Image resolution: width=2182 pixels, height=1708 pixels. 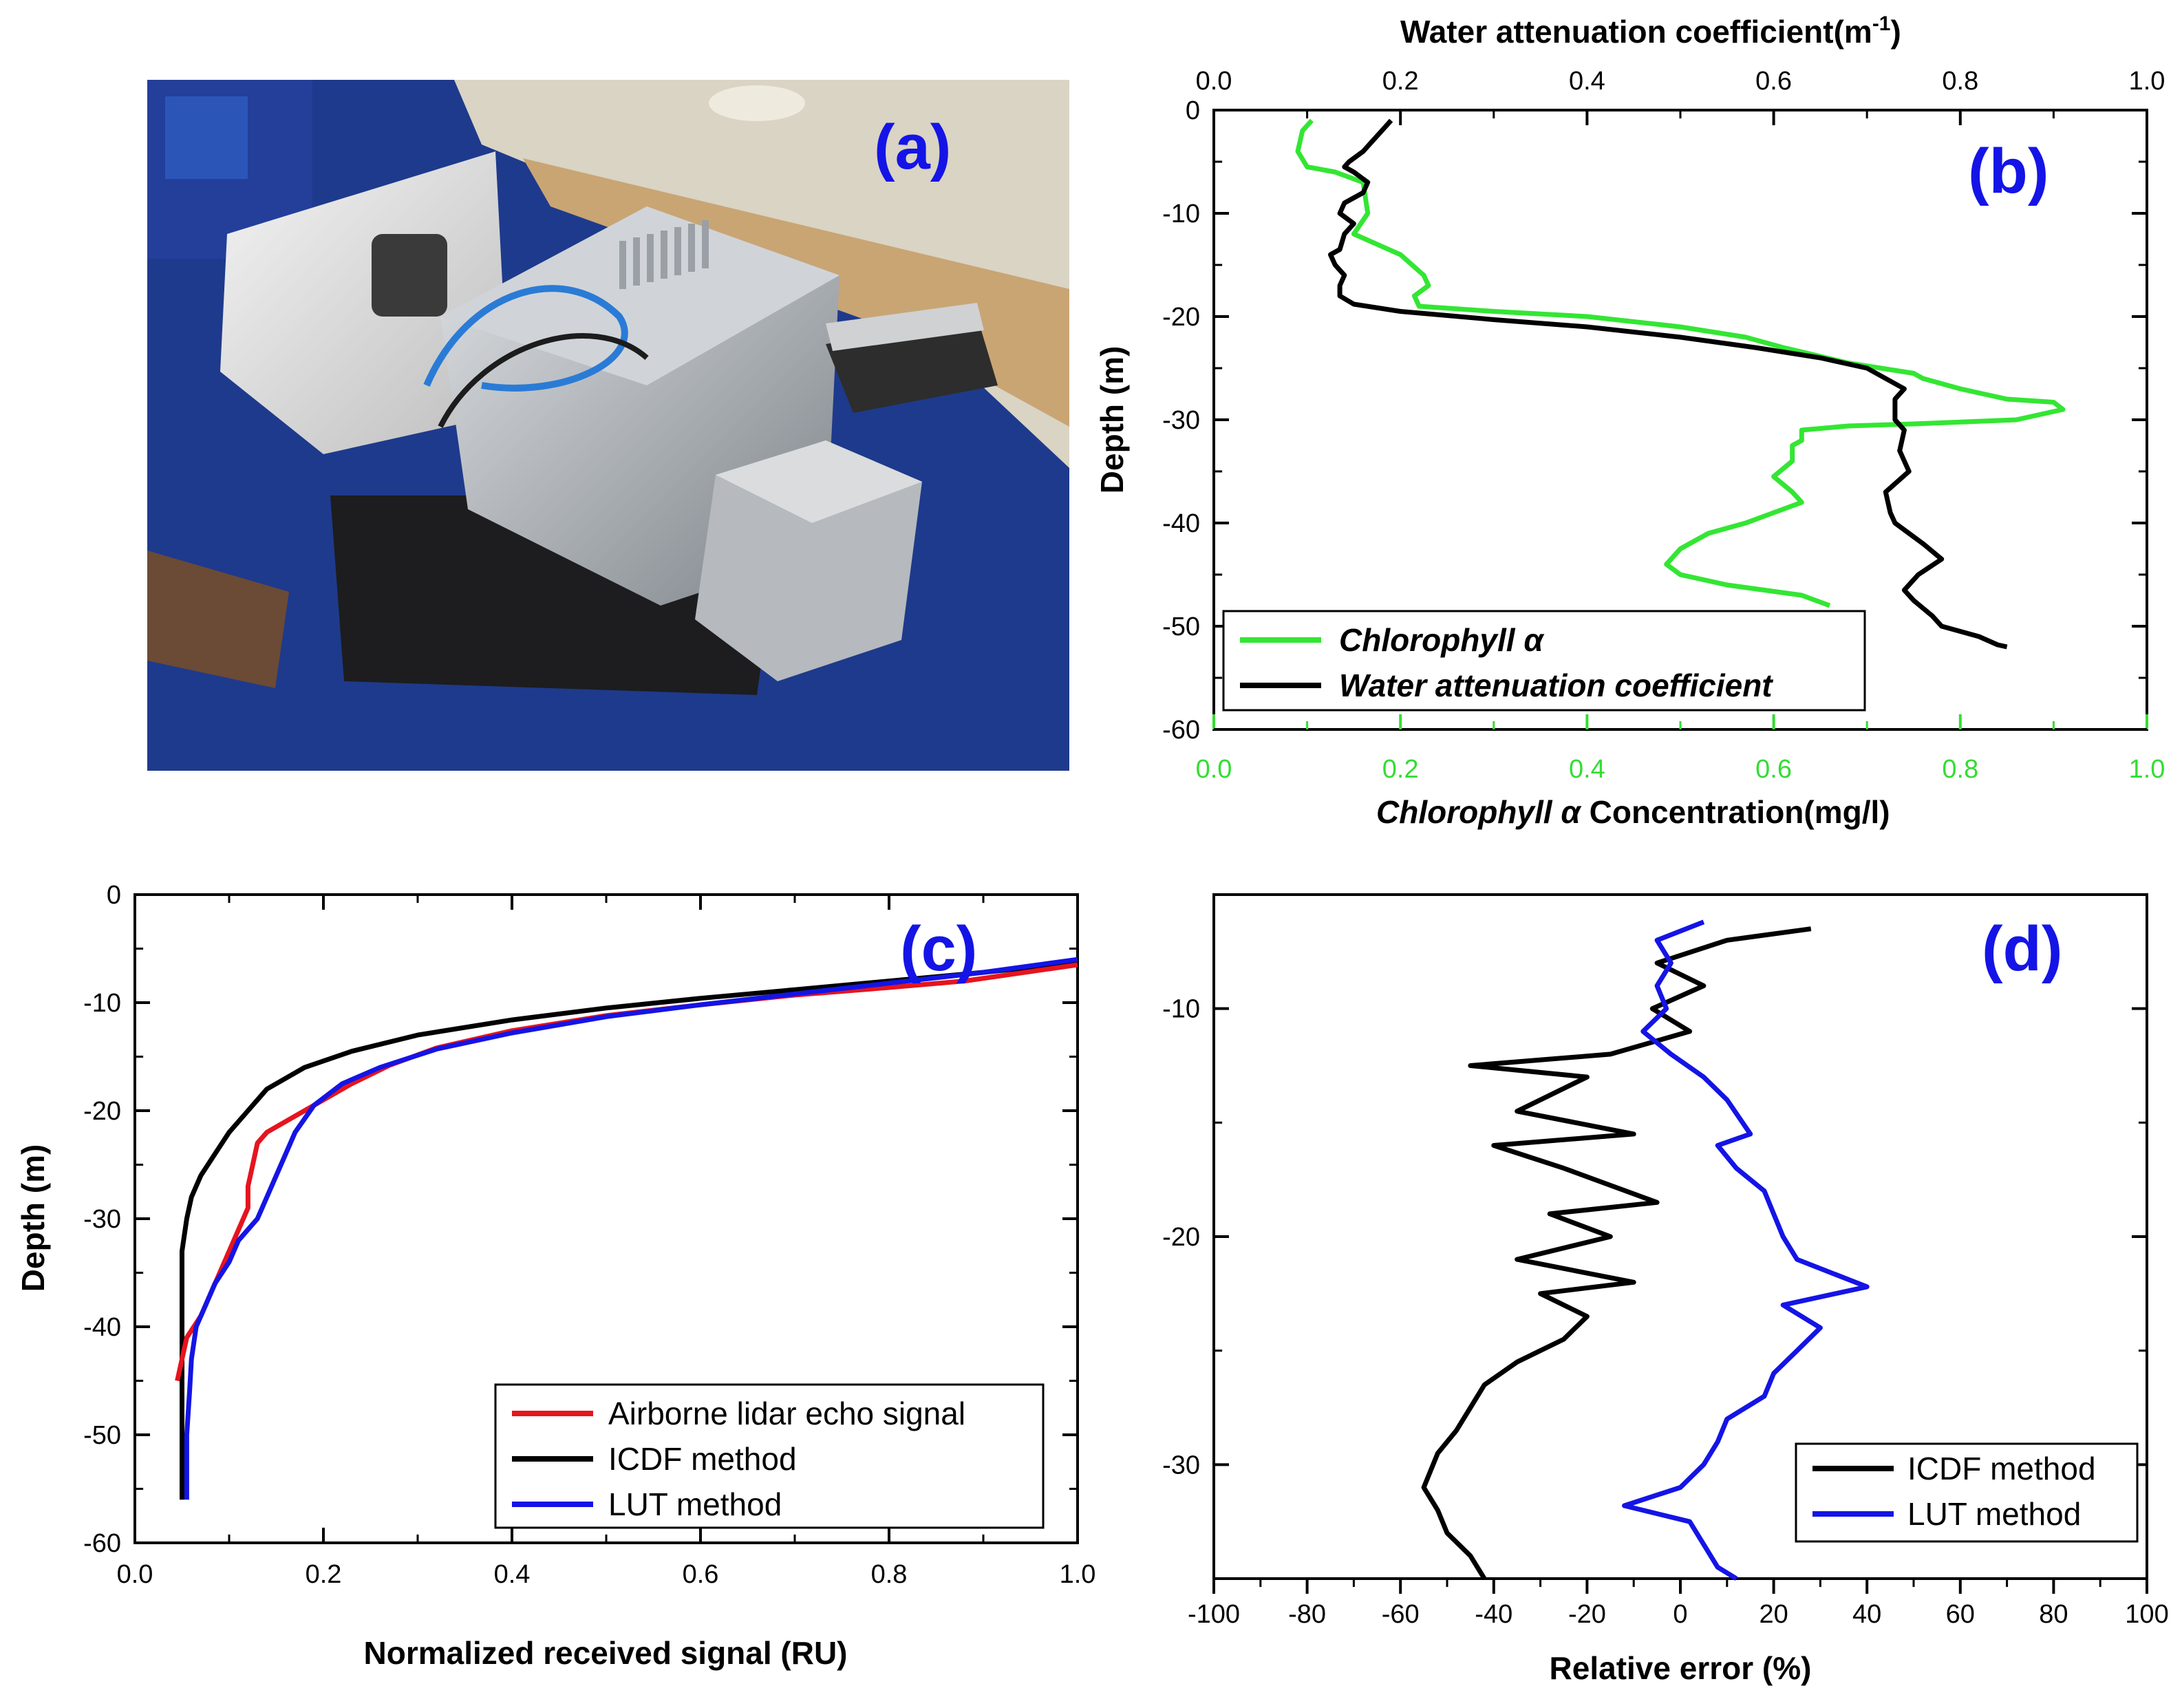 I want to click on legend-label-attenuation: Water attenuation coefficient, so click(x=1556, y=685).